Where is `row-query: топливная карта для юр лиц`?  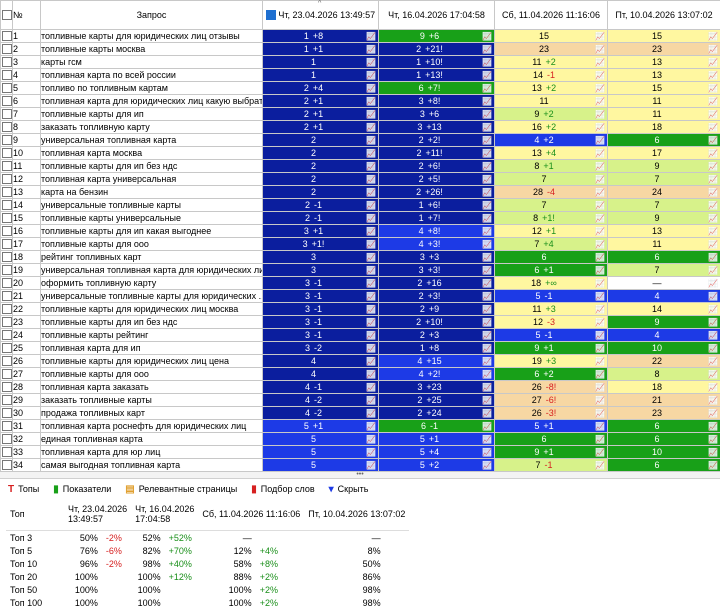 row-query: топливная карта для юр лиц is located at coordinates (152, 452).